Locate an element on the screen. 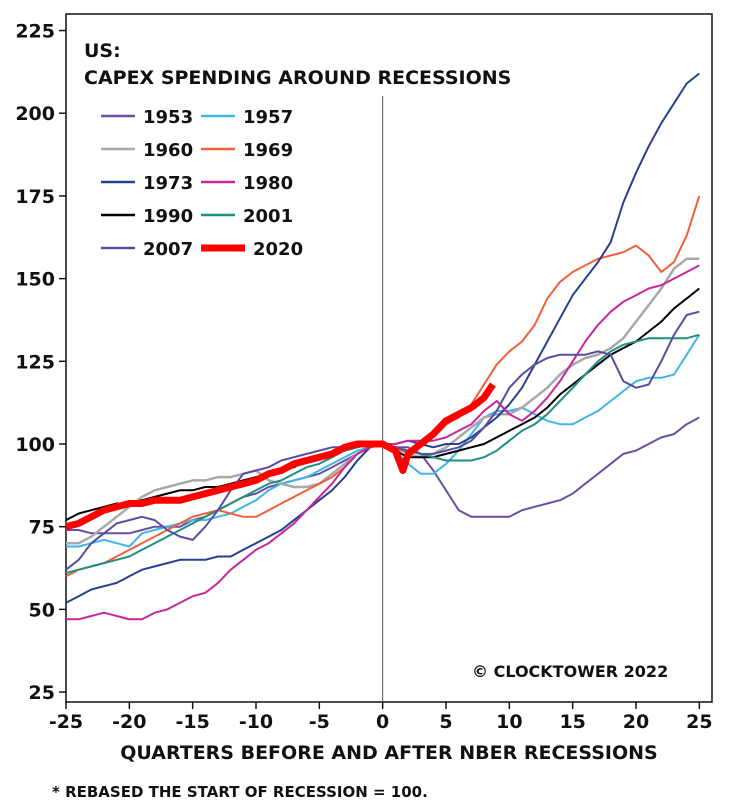  chart-title-line2: CAPEX SPENDING AROUND RECESSIONS is located at coordinates (297, 78).